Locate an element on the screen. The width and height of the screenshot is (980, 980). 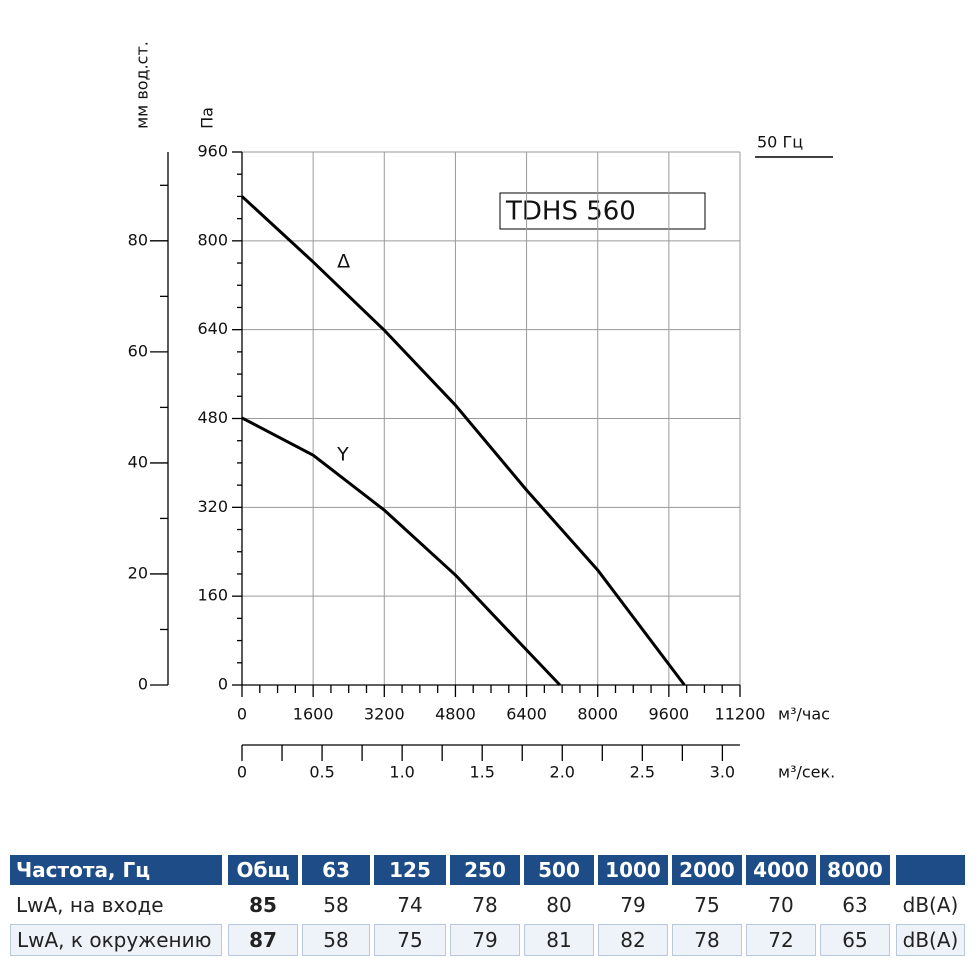
table-cell: 85 is located at coordinates (263, 905).